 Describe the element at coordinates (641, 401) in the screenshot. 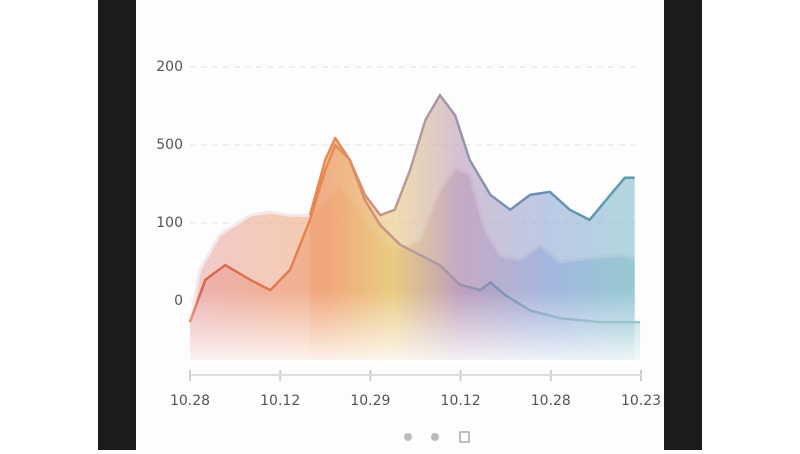

I see `x-tick-label: 10.23` at that location.